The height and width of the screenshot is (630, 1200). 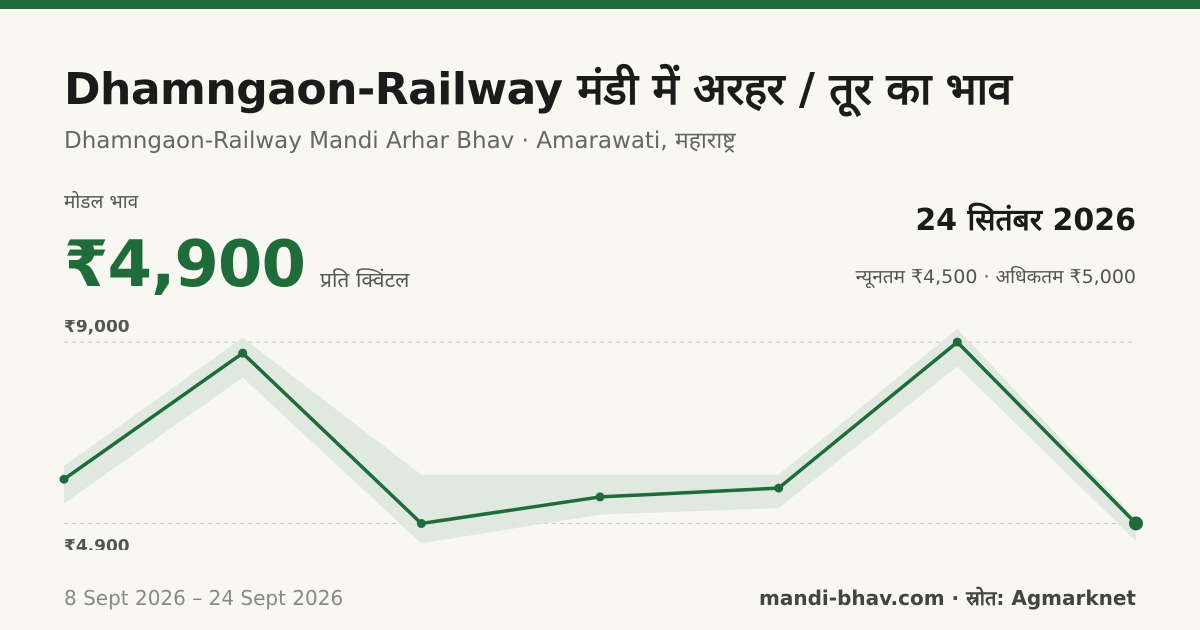 I want to click on price-date: 24 सितंबर 2026, so click(x=1025, y=220).